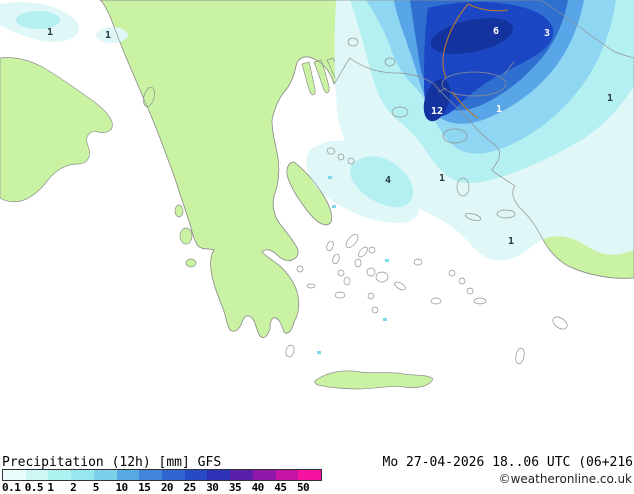 The width and height of the screenshot is (634, 494). Describe the element at coordinates (474, 84) in the screenshot. I see `marmara-sea-outline` at that location.